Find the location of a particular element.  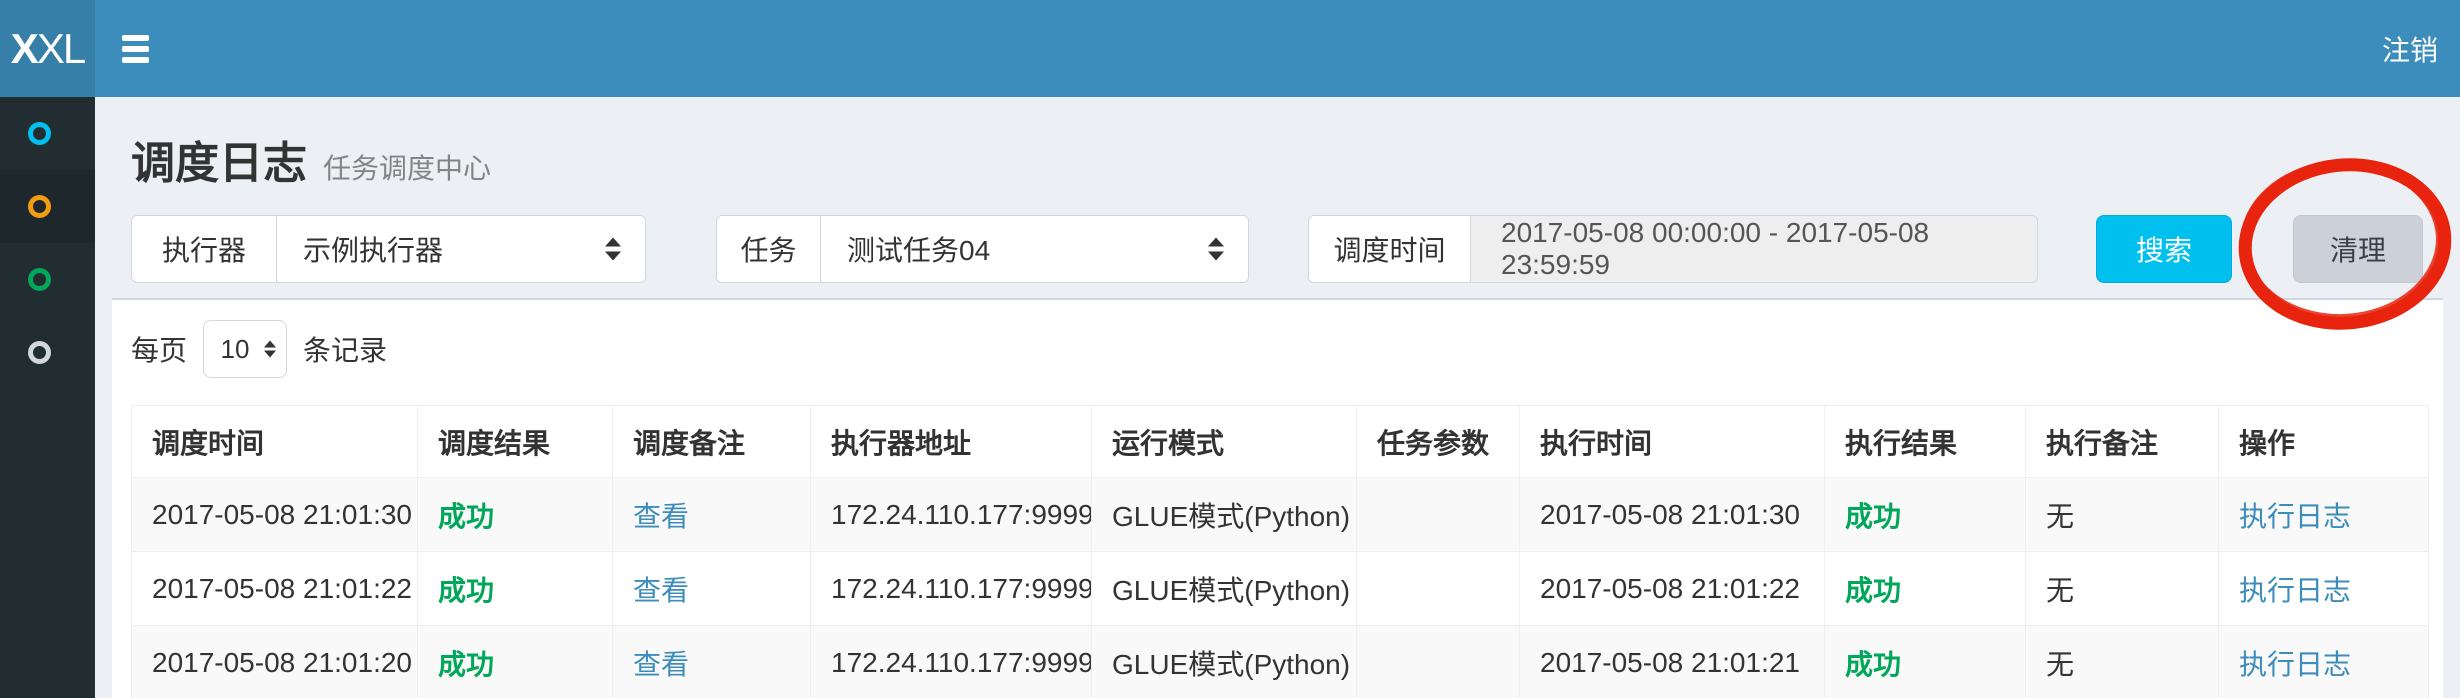

job-select: 测试任务04 is located at coordinates (1034, 249).